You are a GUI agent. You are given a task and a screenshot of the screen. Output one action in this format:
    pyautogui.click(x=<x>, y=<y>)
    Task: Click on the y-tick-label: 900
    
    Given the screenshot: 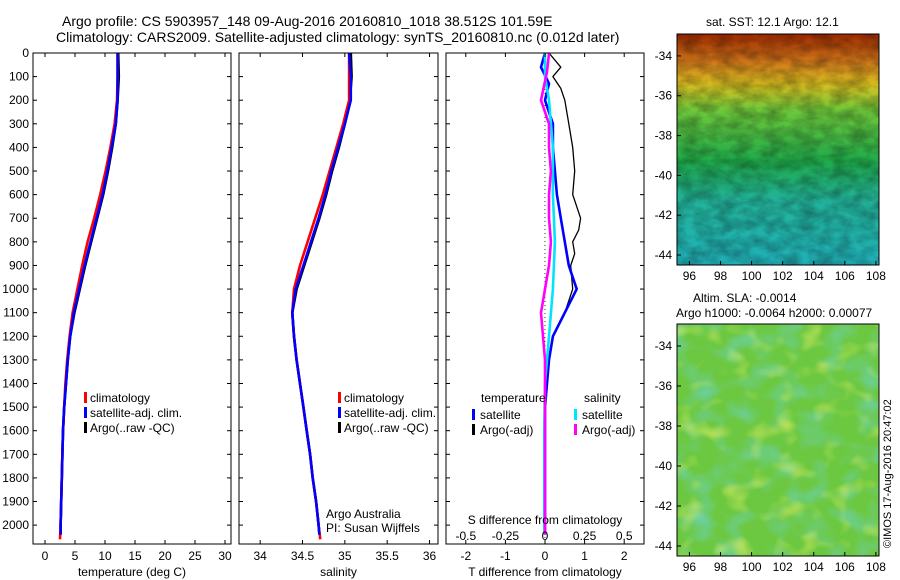 What is the action you would take?
    pyautogui.click(x=19, y=265)
    